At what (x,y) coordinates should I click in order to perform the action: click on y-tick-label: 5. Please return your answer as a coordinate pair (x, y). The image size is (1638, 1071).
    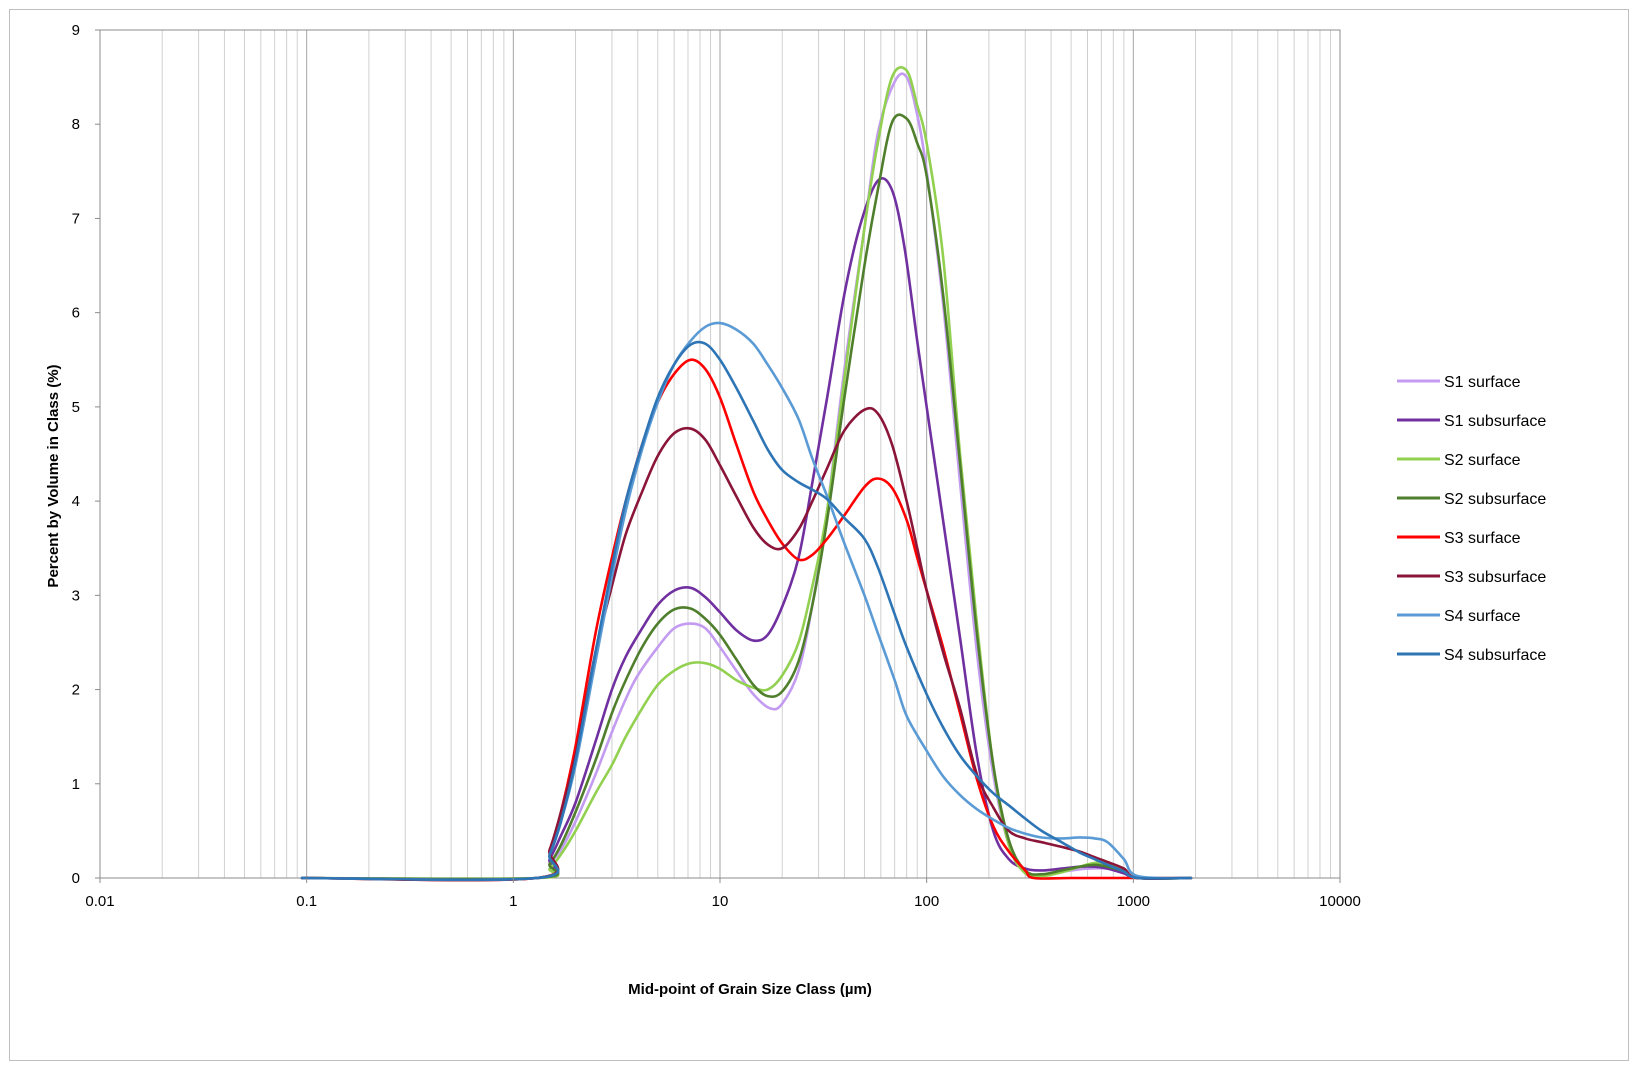
    Looking at the image, I should click on (76, 407).